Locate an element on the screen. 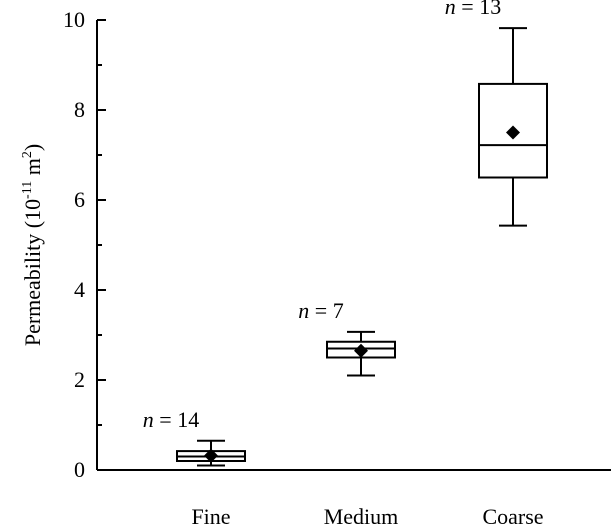  y-axis-label-unit: m is located at coordinates (32, 169).